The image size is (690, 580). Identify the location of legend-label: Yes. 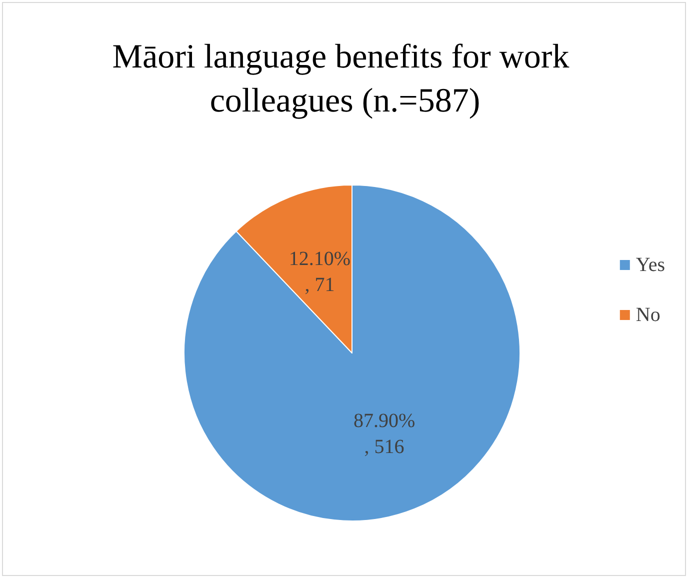
(651, 265).